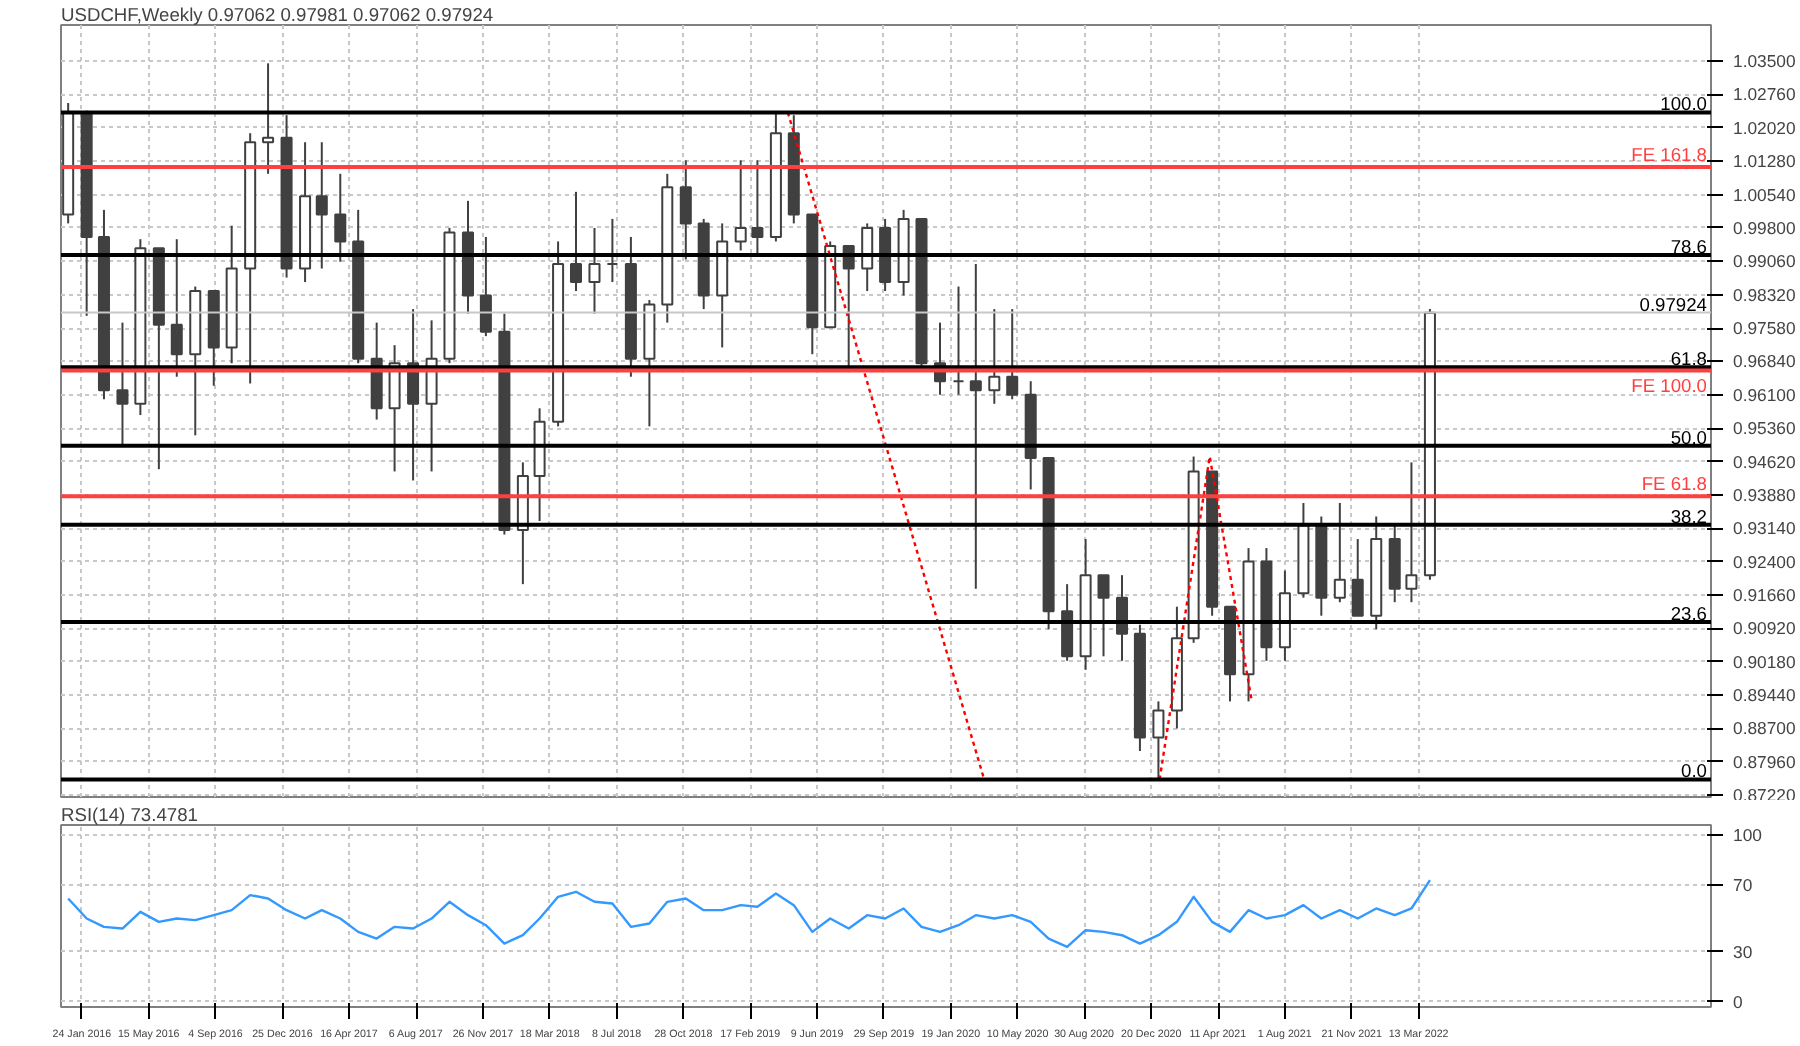  Describe the element at coordinates (1688, 359) in the screenshot. I see `annotation: 61.8` at that location.